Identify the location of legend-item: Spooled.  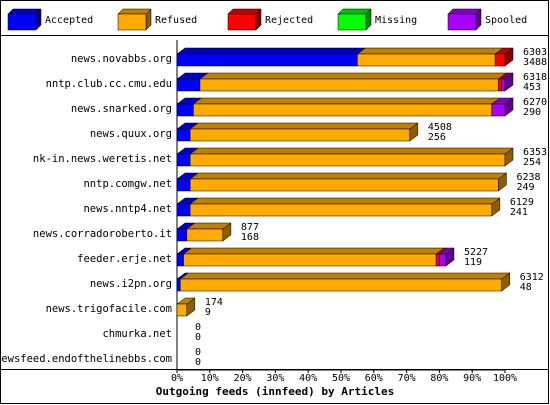
(487, 19).